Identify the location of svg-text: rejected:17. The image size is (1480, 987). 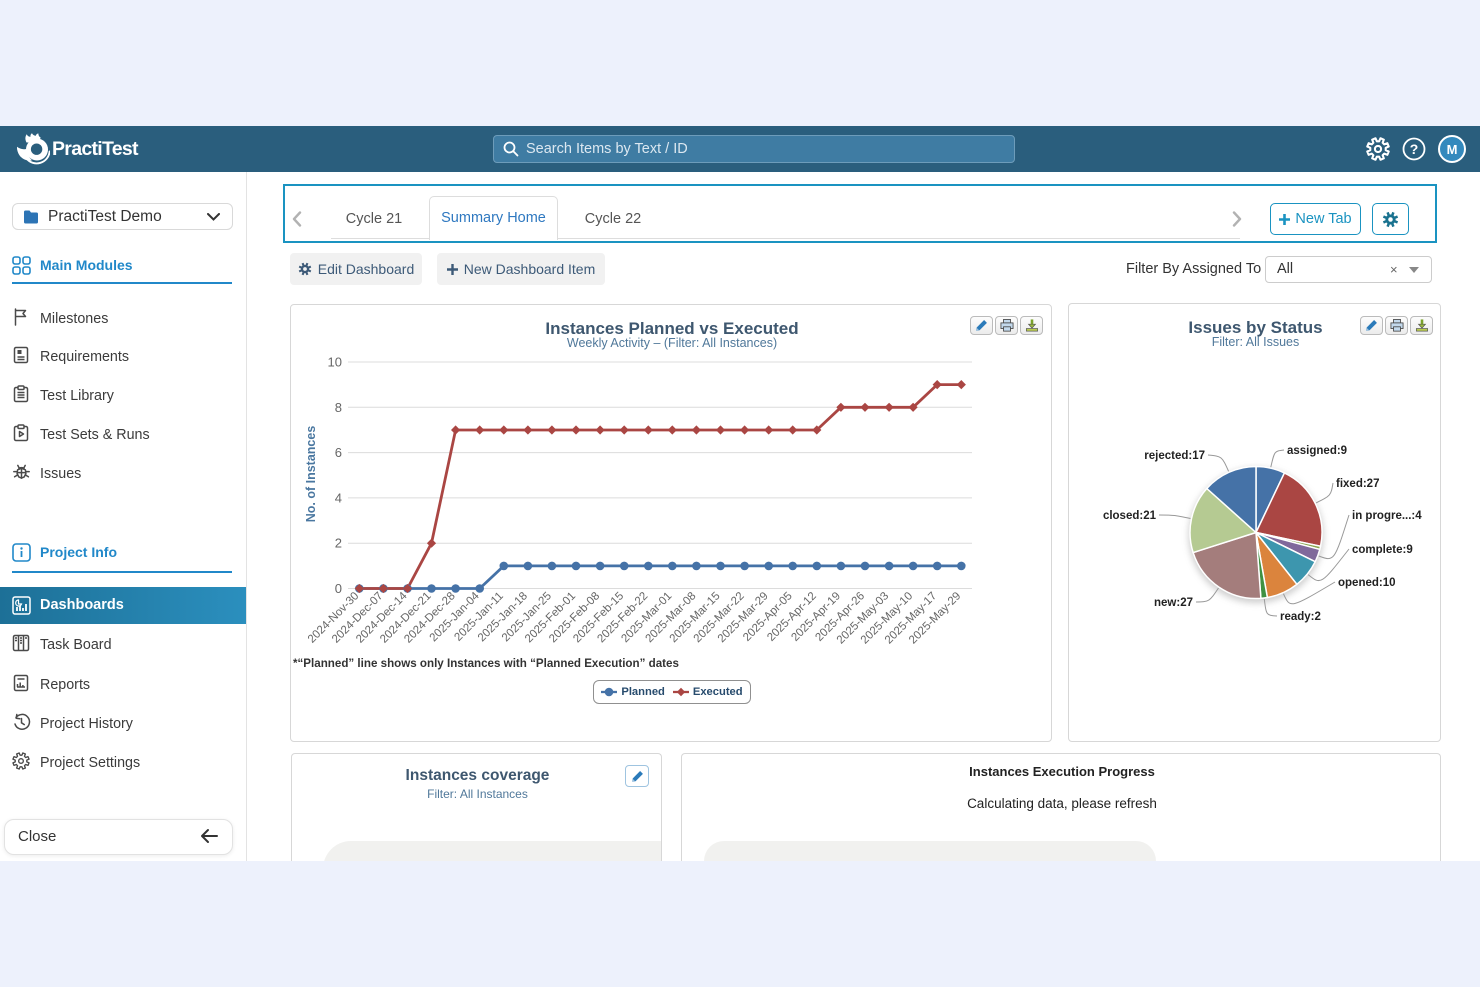
(1174, 456).